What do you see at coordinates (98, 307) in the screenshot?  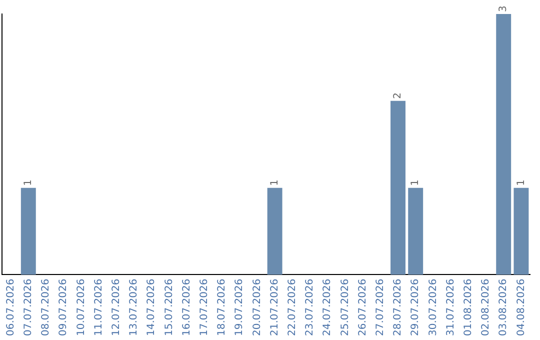 I see `x-tick-label: 11.07.2026` at bounding box center [98, 307].